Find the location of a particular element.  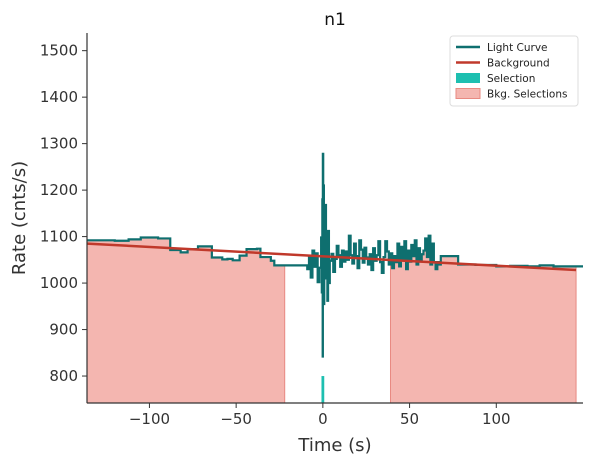

x-tick-label: −100 is located at coordinates (149, 419).